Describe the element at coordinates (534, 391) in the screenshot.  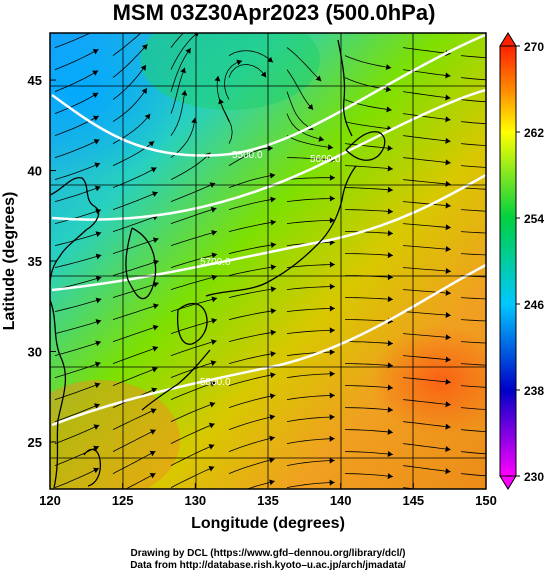
I see `colorbar-tick-label: 238` at that location.